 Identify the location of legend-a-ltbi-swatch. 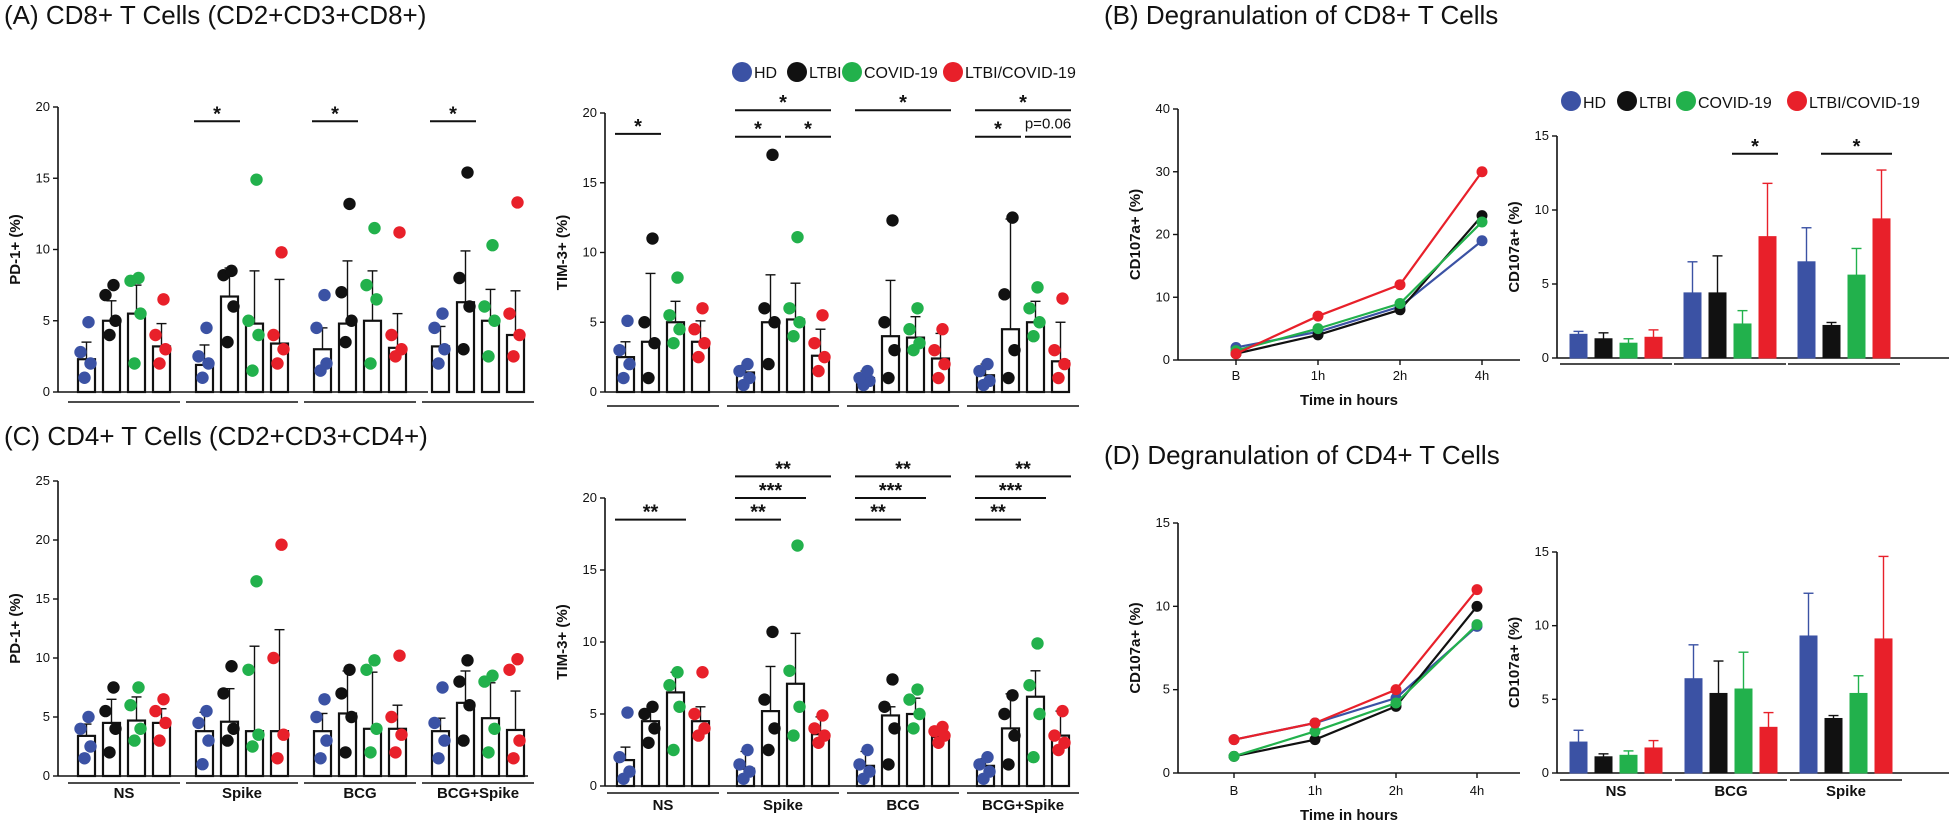
(797, 72).